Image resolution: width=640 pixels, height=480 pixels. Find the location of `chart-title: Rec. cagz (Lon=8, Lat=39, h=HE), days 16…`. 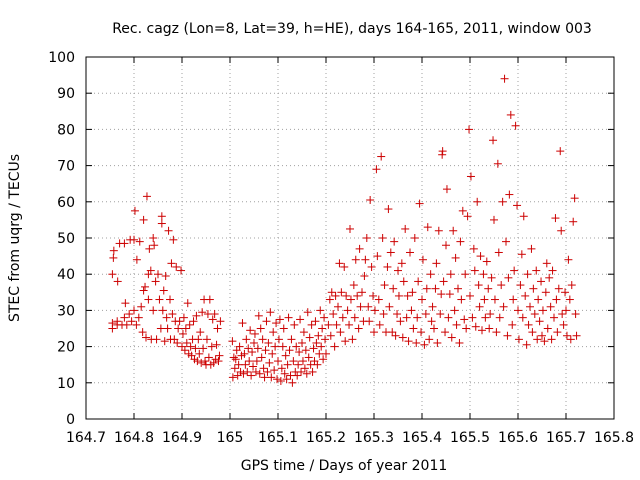

chart-title: Rec. cagz (Lon=8, Lat=39, h=HE), days 16… is located at coordinates (352, 29).